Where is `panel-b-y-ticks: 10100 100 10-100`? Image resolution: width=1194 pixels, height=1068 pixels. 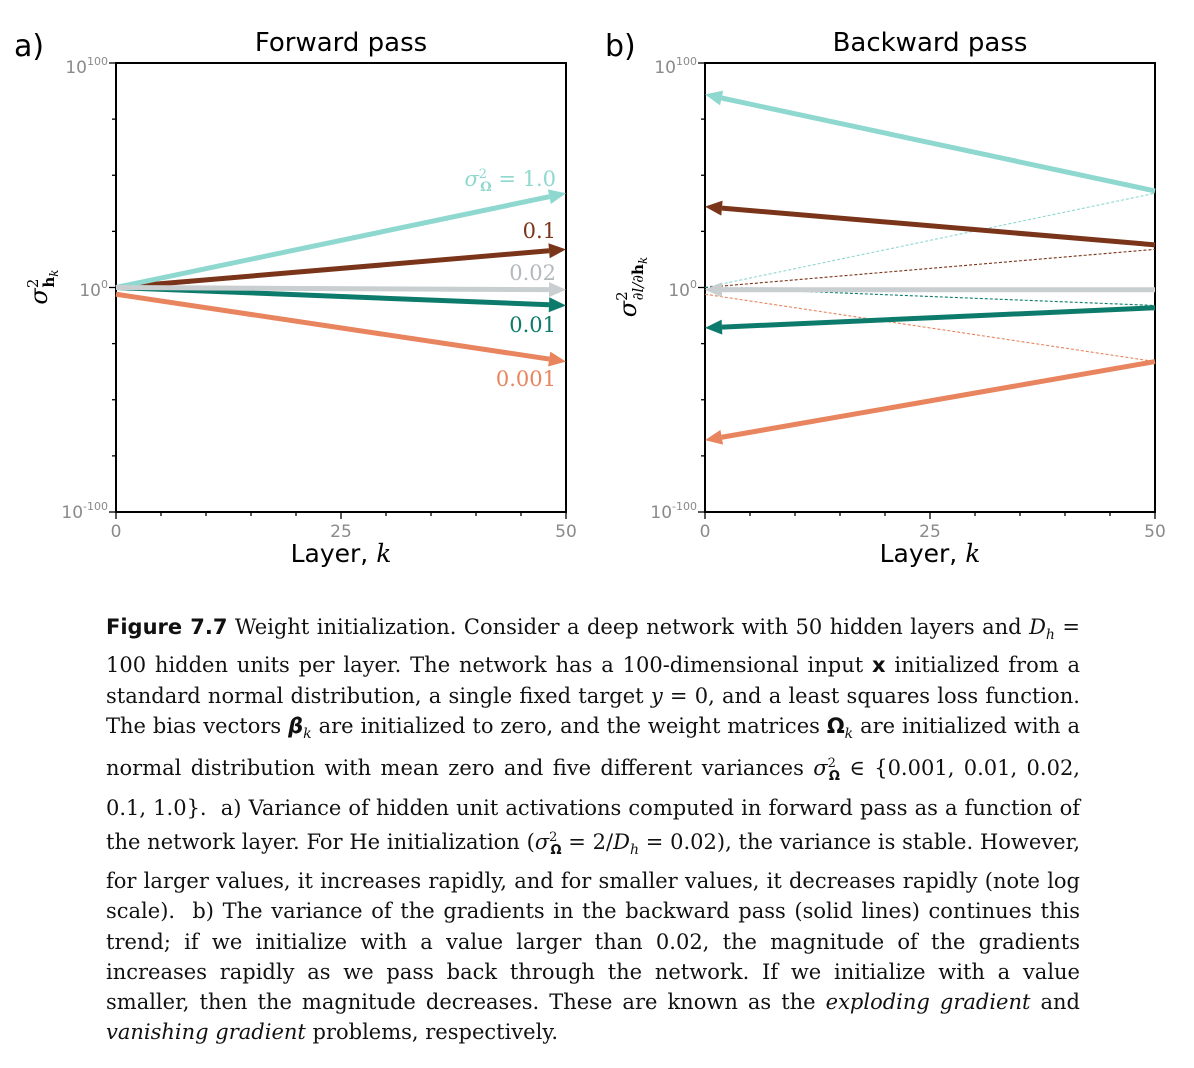
panel-b-y-ticks: 10100 100 10-100 is located at coordinates (673, 289).